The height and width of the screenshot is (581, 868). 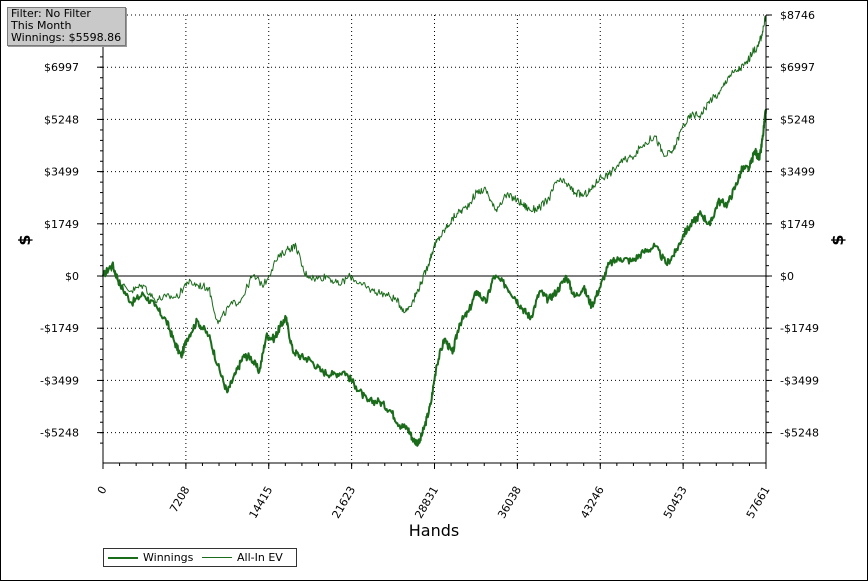 What do you see at coordinates (41, 25) in the screenshot?
I see `period-label: This Month` at bounding box center [41, 25].